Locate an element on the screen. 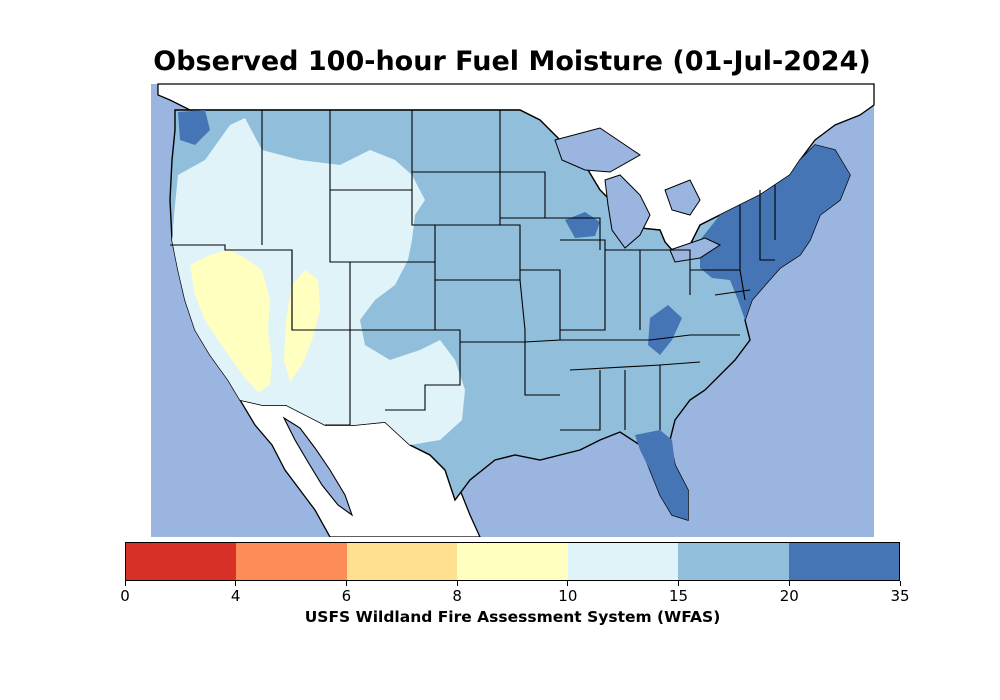 The image size is (1000, 700). moisture-zone-20-35-florida is located at coordinates (661, 475).